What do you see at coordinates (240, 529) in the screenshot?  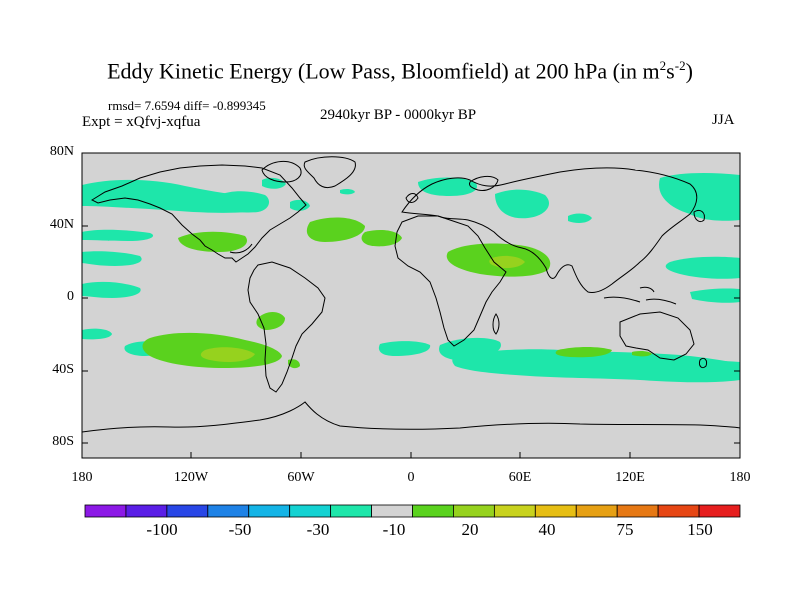 I see `colorbar-label-2: -50` at bounding box center [240, 529].